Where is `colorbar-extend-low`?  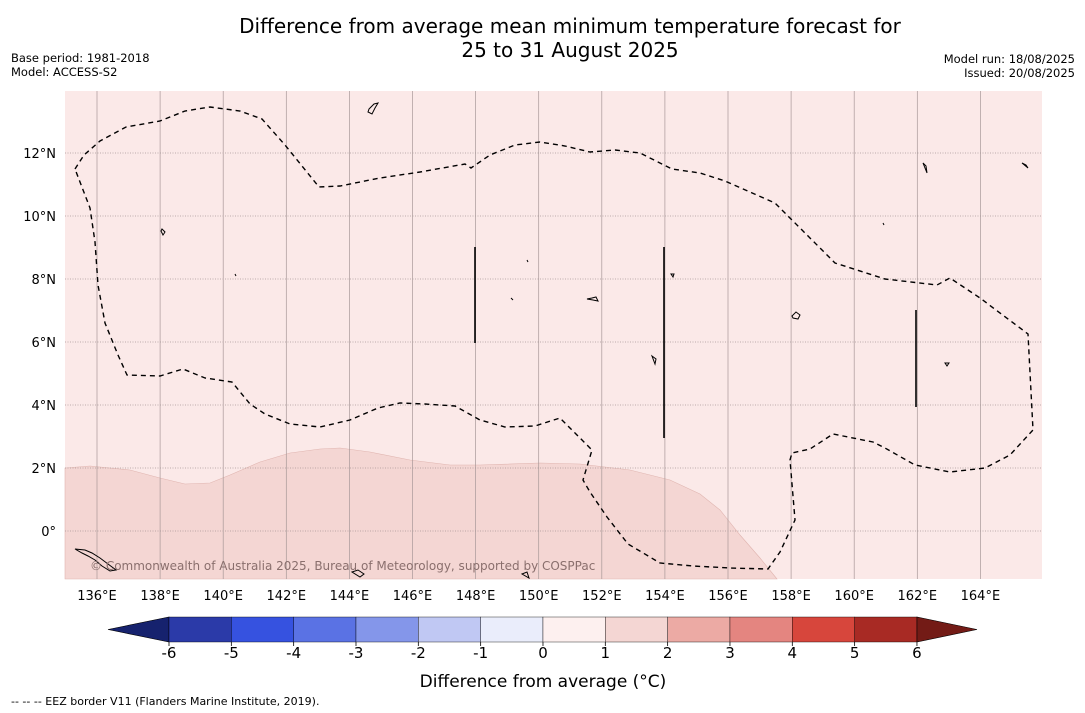 colorbar-extend-low is located at coordinates (138, 629).